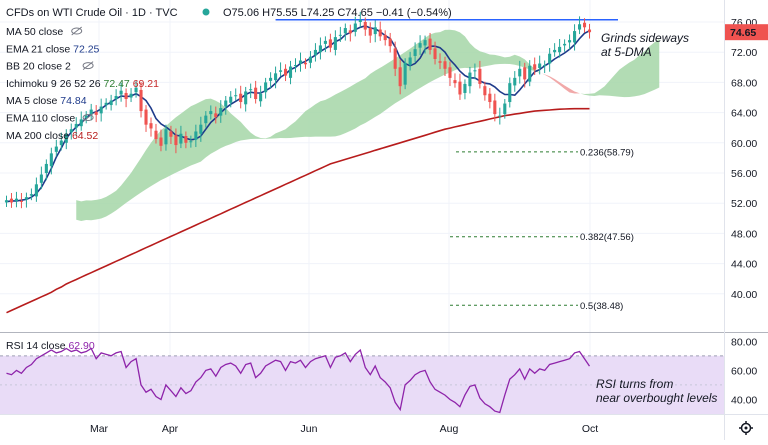  Describe the element at coordinates (746, 428) in the screenshot. I see `settings-gear-icon` at that location.